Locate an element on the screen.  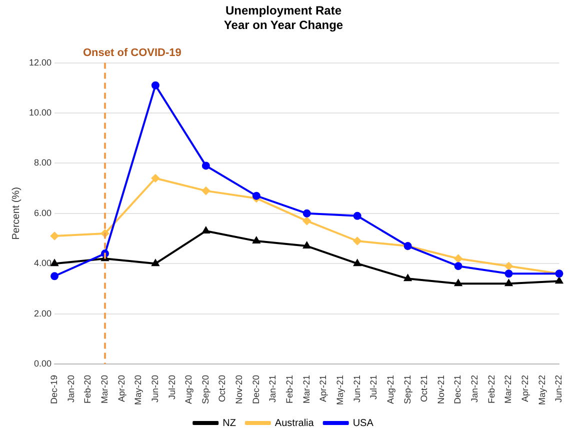
x-tick-label: Sep-21 is located at coordinates (407, 389).